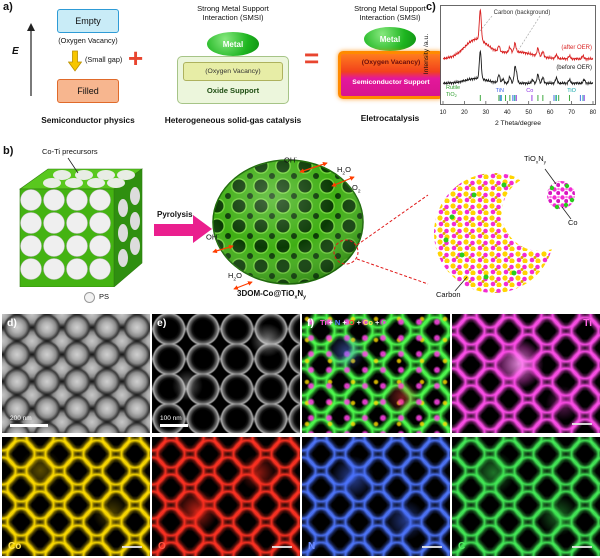  I want to click on svg-text: TiO, so click(571, 91).